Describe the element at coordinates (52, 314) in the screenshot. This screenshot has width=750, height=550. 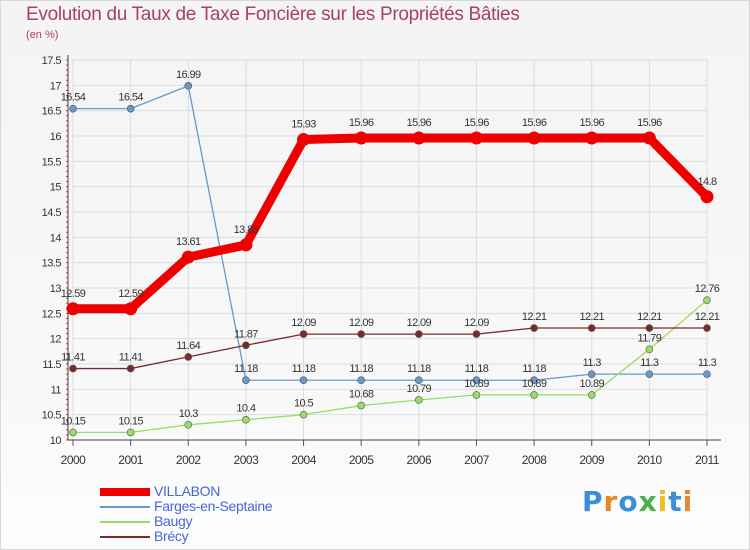
I see `y-tick-label: 12.5` at that location.